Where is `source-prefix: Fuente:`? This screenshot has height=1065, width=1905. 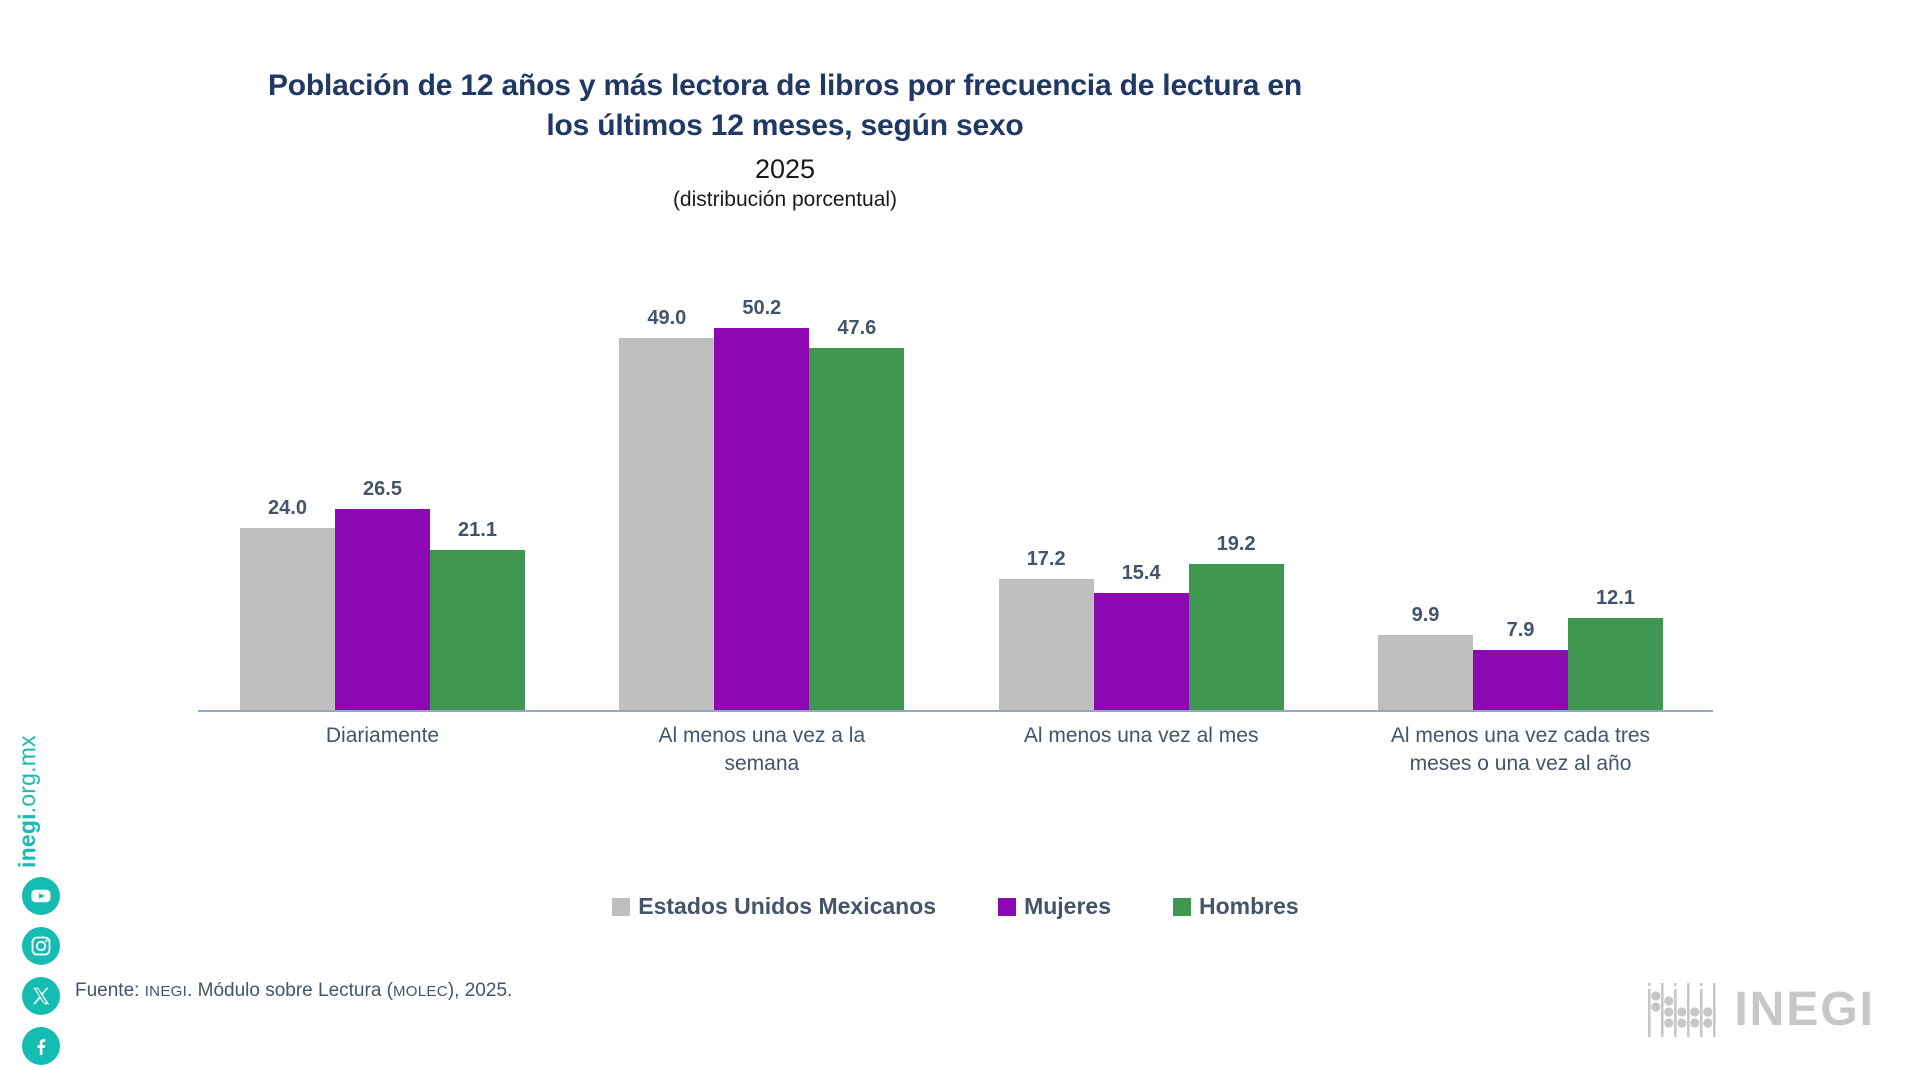
source-prefix: Fuente: is located at coordinates (110, 990).